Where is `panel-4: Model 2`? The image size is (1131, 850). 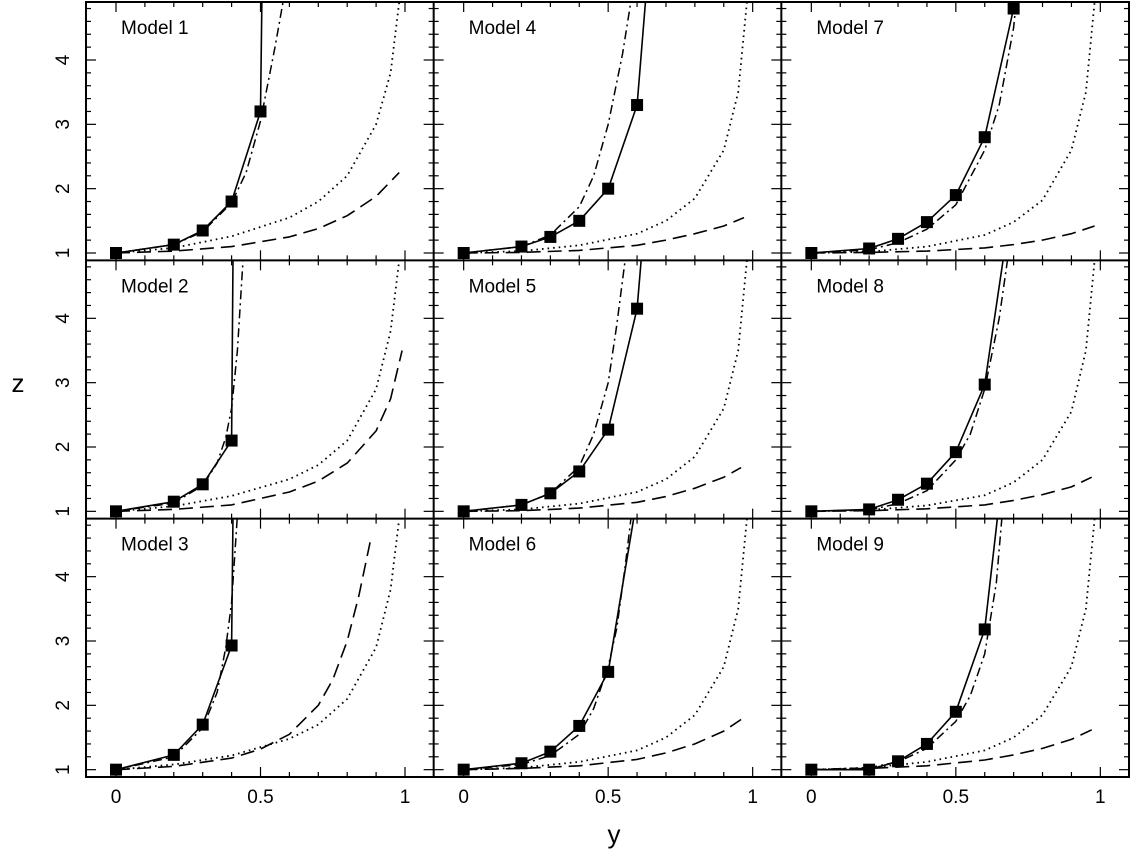
panel-4: Model 2 is located at coordinates (260, 389).